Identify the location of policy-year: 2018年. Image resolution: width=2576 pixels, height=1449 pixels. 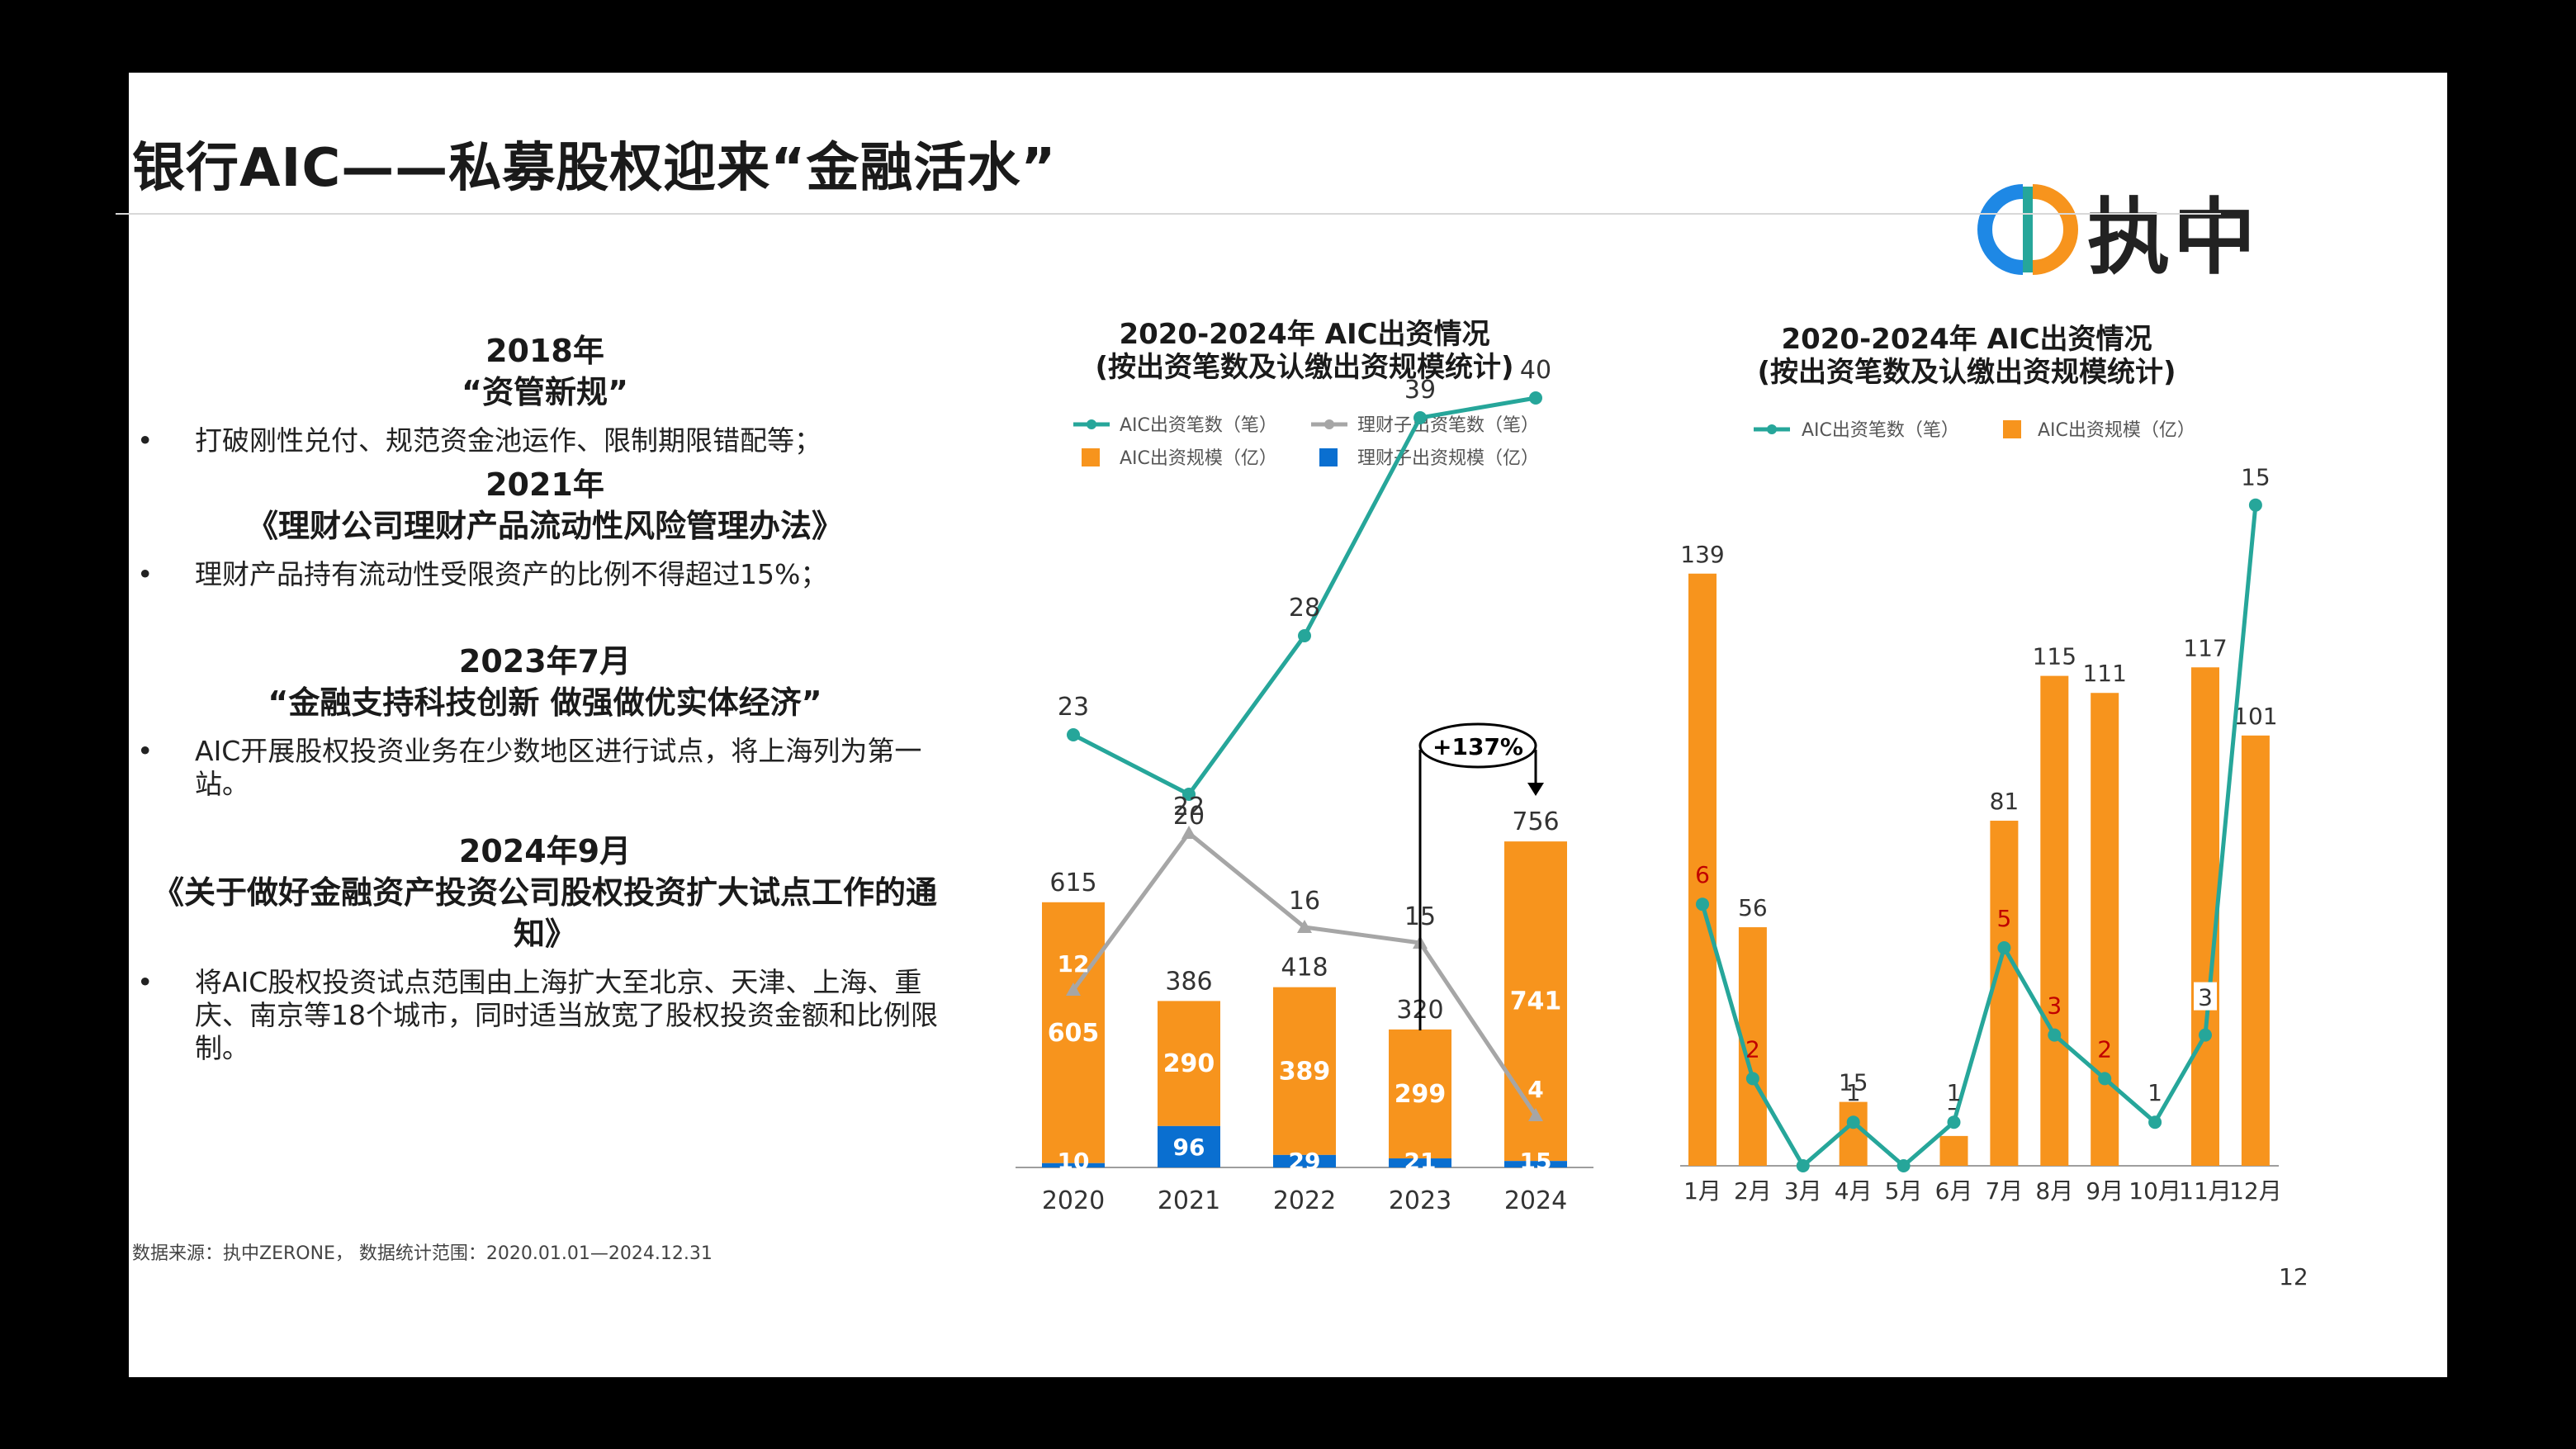
(544, 351).